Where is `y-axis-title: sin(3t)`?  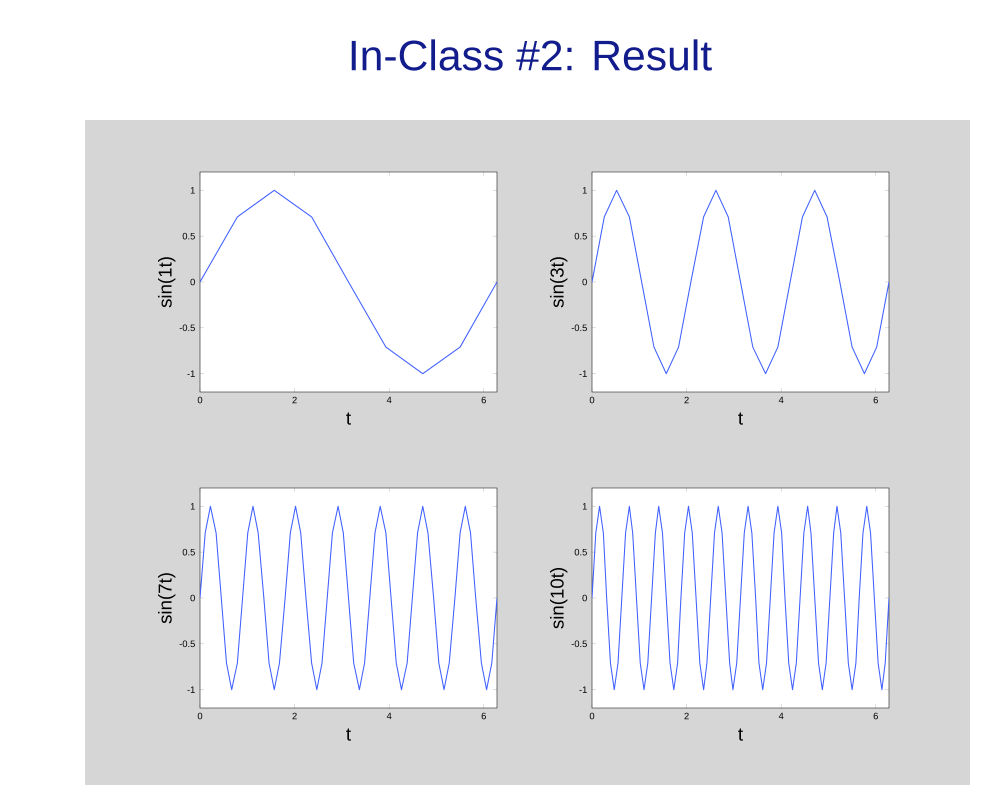
y-axis-title: sin(3t) is located at coordinates (559, 282).